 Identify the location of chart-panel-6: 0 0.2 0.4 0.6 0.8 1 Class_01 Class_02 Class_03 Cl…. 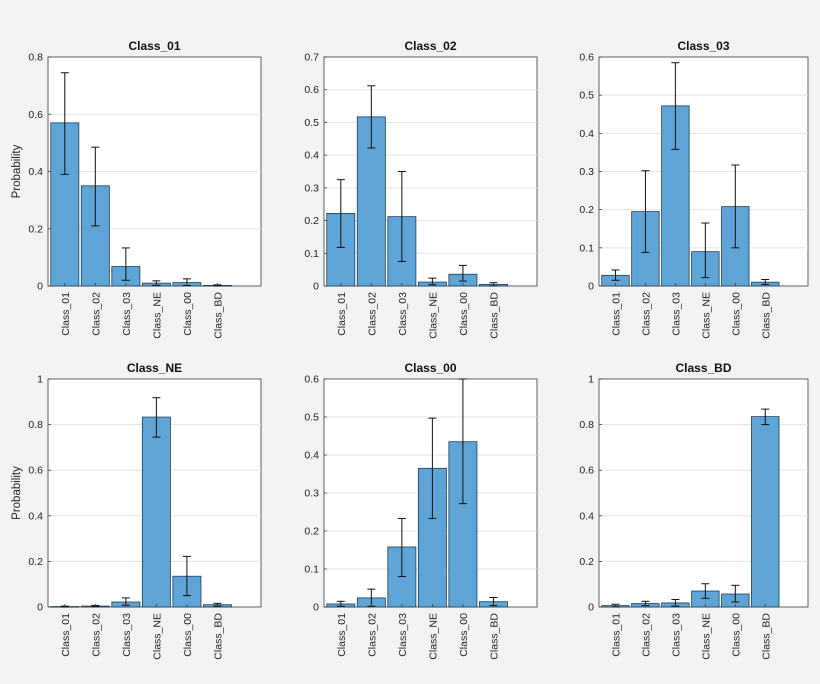
(694, 510).